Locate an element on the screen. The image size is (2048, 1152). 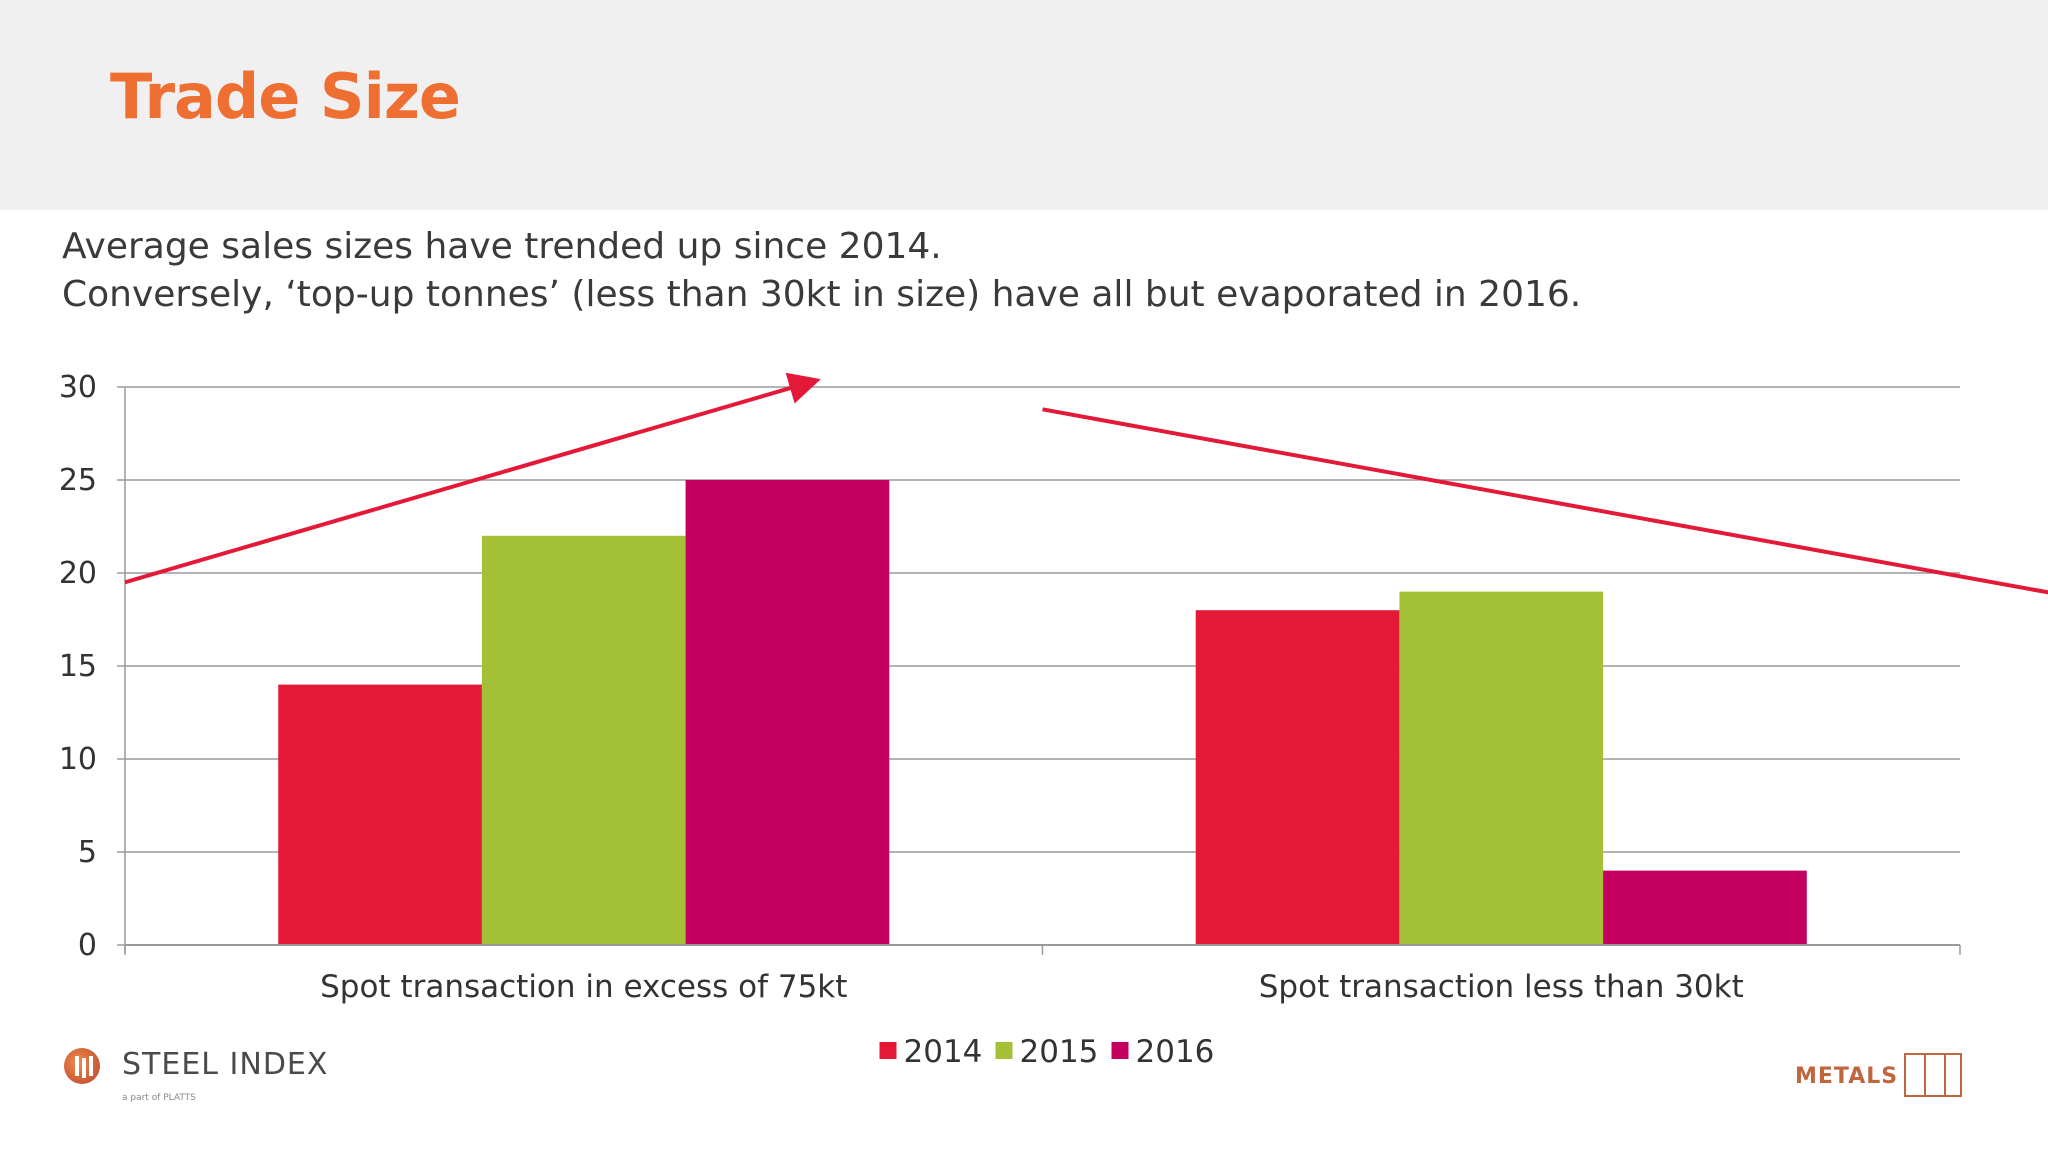
y-tick-label: 0 is located at coordinates (87, 945).